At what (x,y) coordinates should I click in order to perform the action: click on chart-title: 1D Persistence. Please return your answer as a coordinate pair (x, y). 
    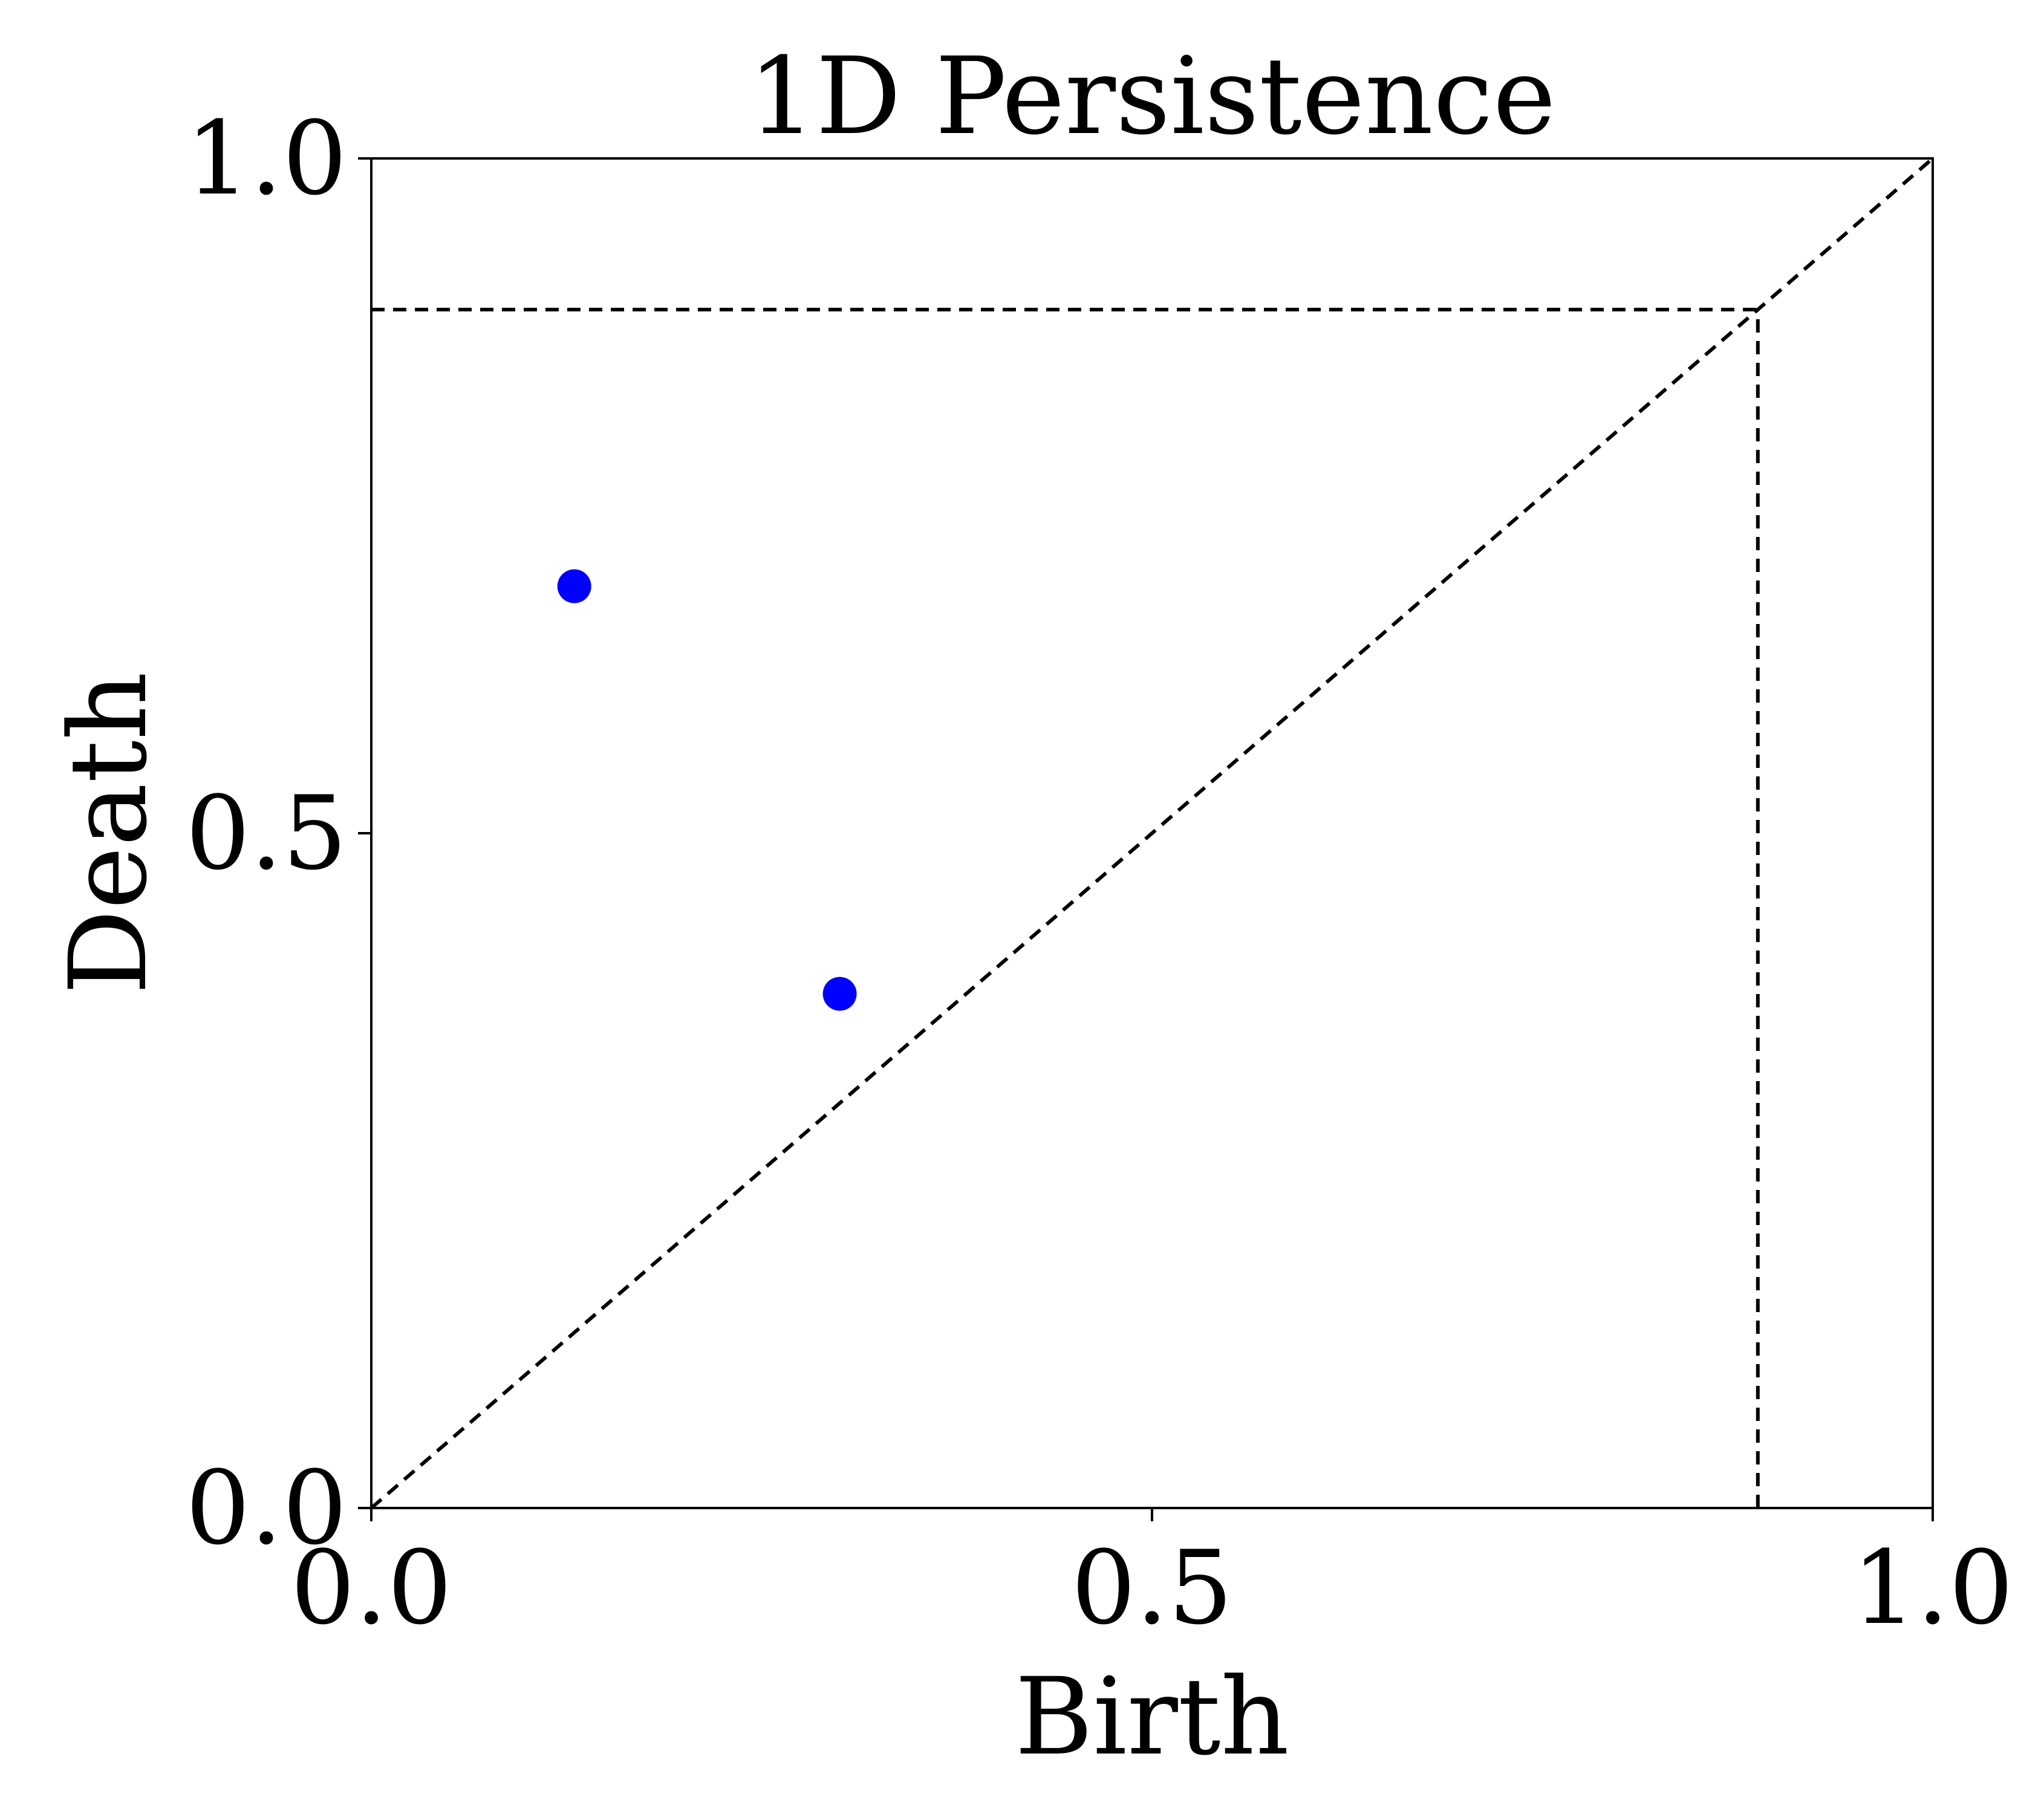
    Looking at the image, I should click on (1152, 96).